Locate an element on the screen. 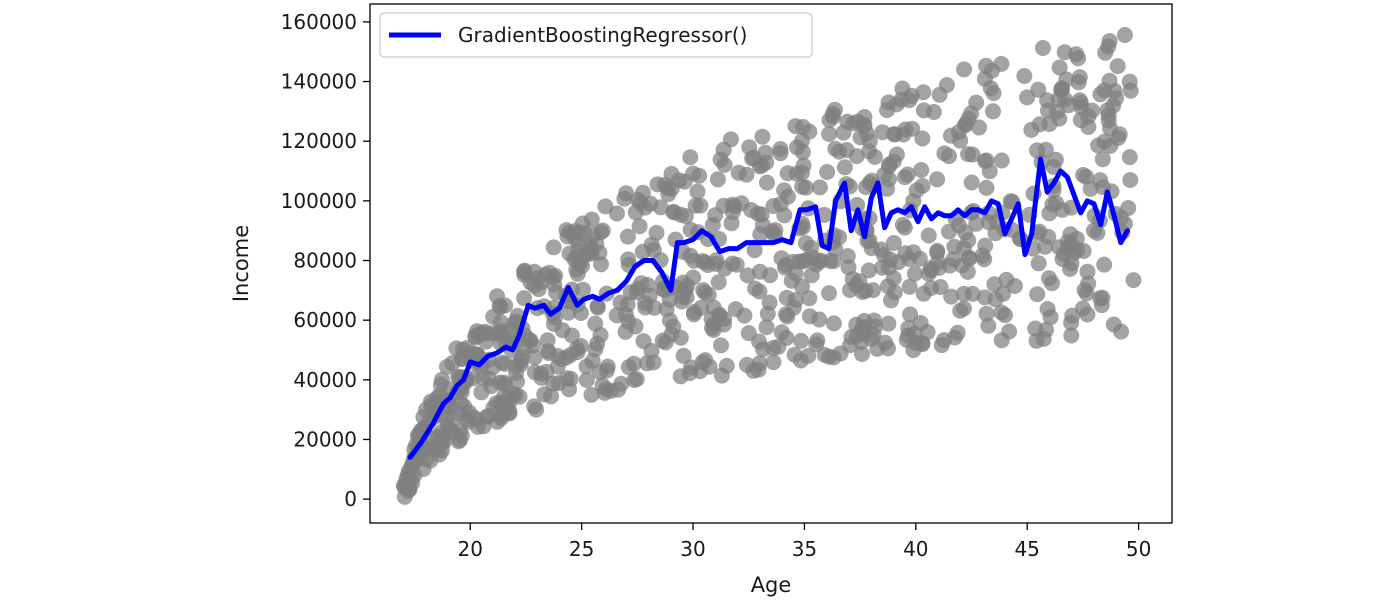  x-tick-label: 20 is located at coordinates (470, 549).